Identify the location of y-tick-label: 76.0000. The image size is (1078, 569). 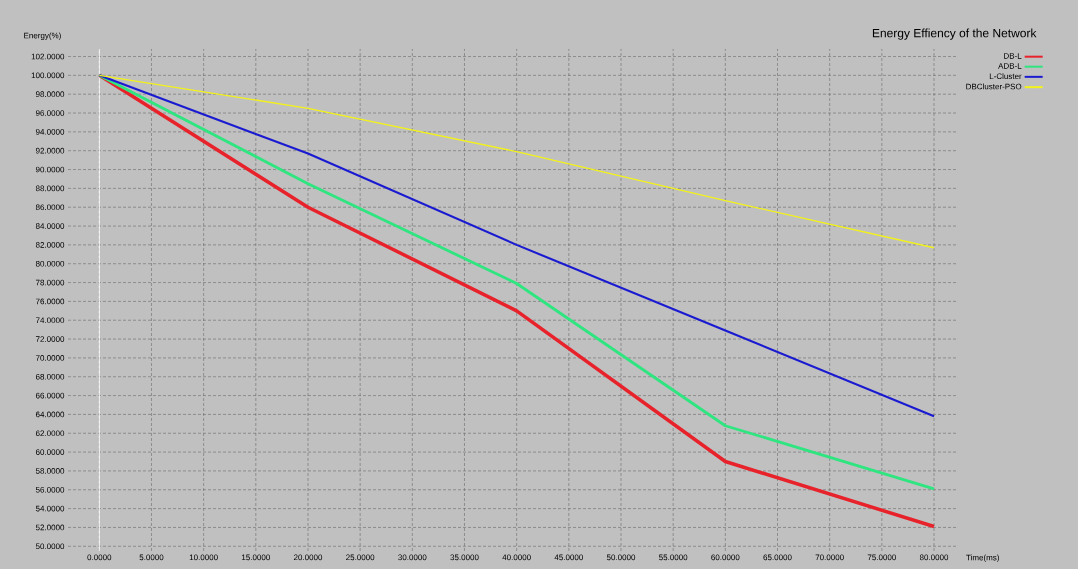
(50, 301).